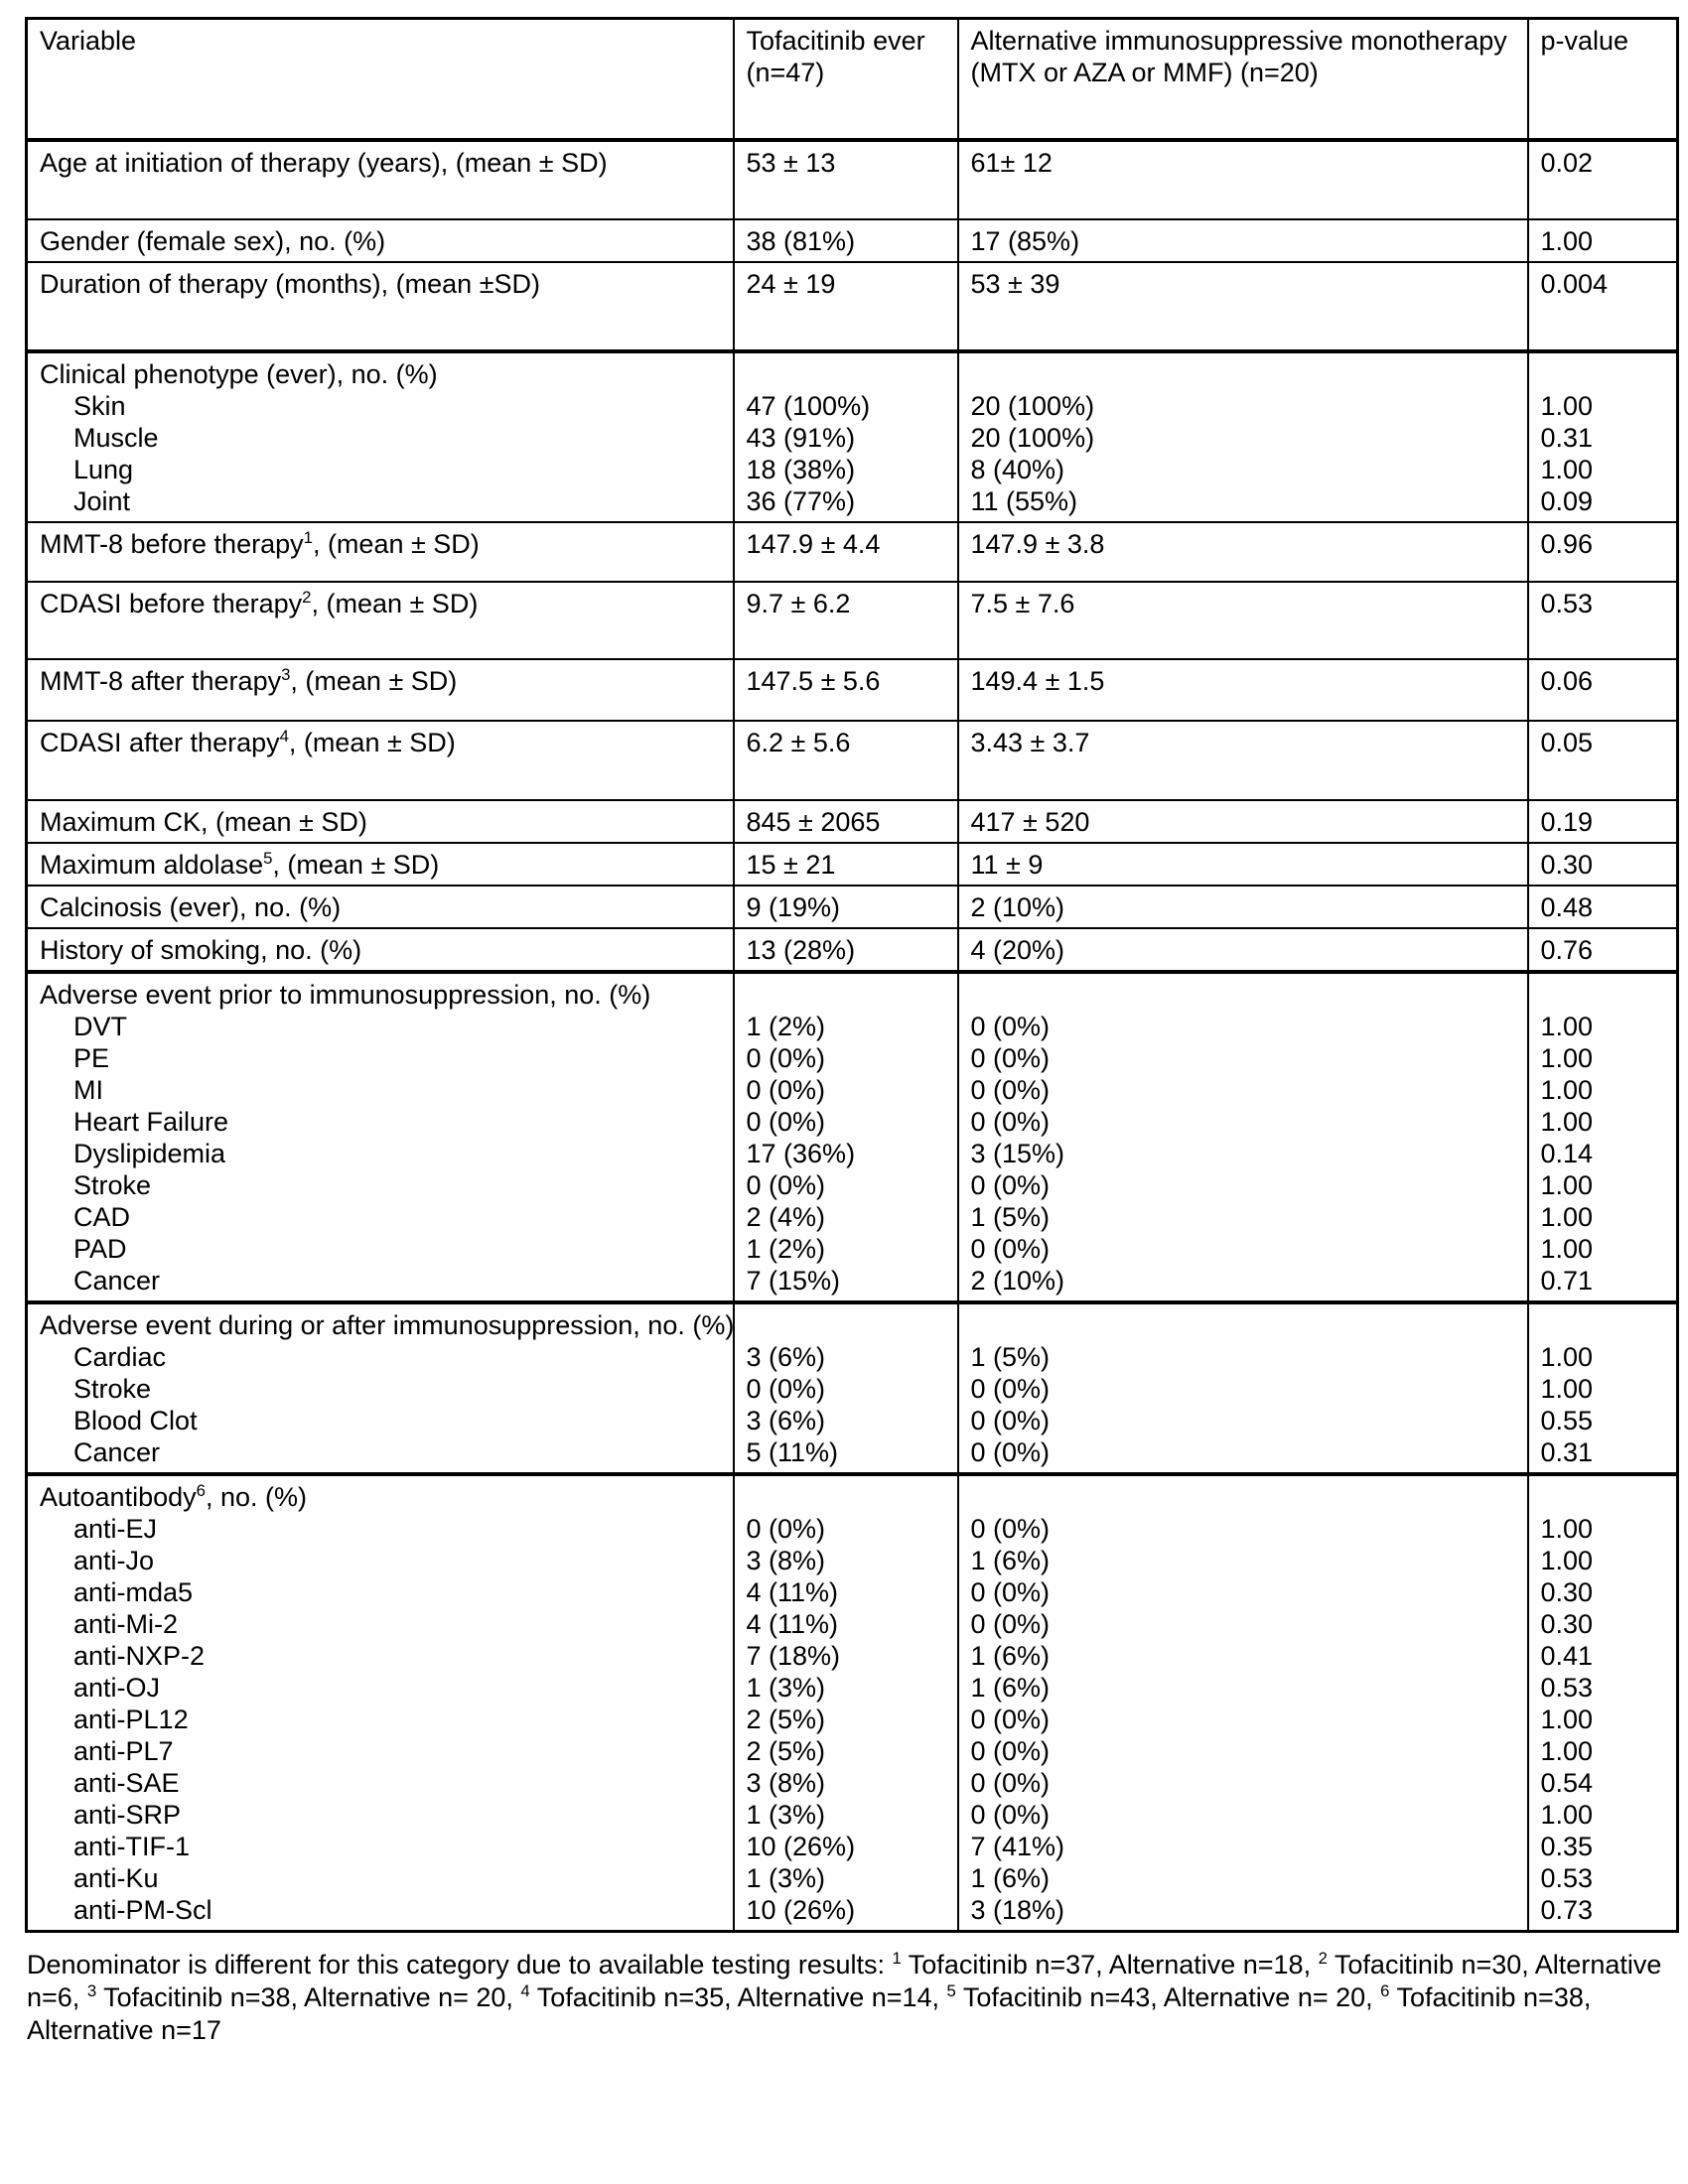  Describe the element at coordinates (845, 760) in the screenshot. I see `cdasi_after-tofacitinib-cell: 6.2 ± 5.6` at that location.